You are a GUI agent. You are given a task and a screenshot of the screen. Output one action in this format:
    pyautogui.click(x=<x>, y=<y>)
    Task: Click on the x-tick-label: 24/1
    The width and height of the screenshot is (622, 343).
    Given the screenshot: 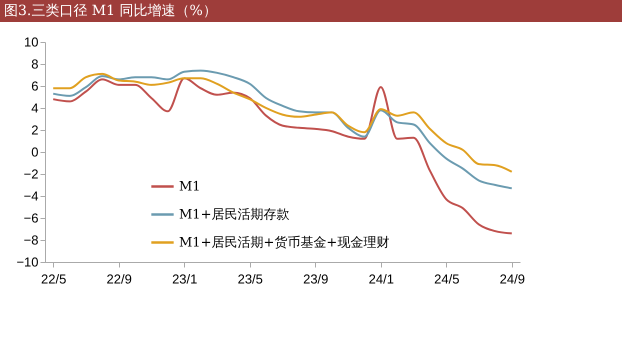 What is the action you would take?
    pyautogui.click(x=381, y=279)
    